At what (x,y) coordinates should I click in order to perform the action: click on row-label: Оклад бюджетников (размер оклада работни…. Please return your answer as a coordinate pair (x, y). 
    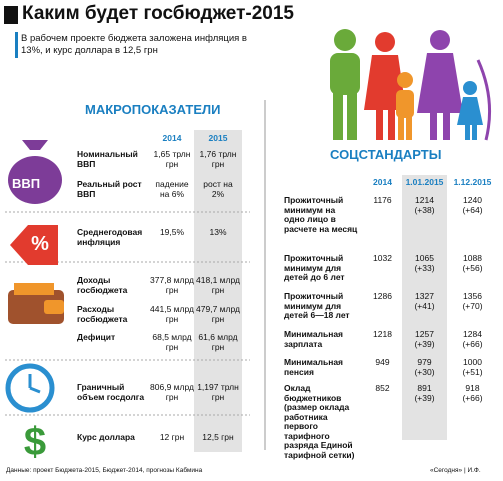
    Looking at the image, I should click on (319, 421).